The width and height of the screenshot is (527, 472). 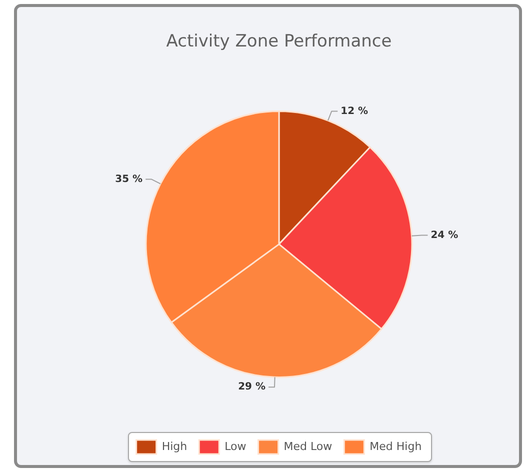 What do you see at coordinates (129, 179) in the screenshot?
I see `data-label: 35 %` at bounding box center [129, 179].